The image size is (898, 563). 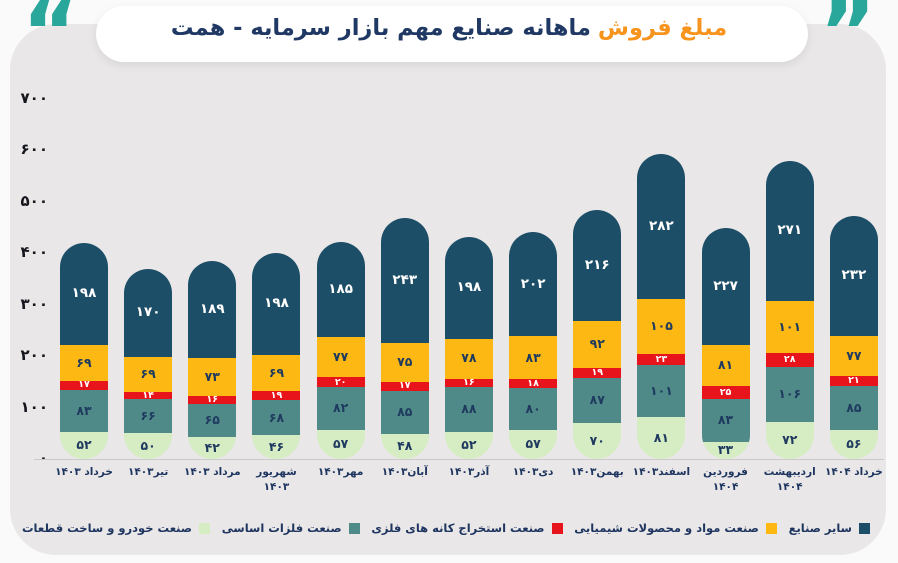 What do you see at coordinates (533, 284) in the screenshot?
I see `bar-segment-other: ۲۰۲` at bounding box center [533, 284].